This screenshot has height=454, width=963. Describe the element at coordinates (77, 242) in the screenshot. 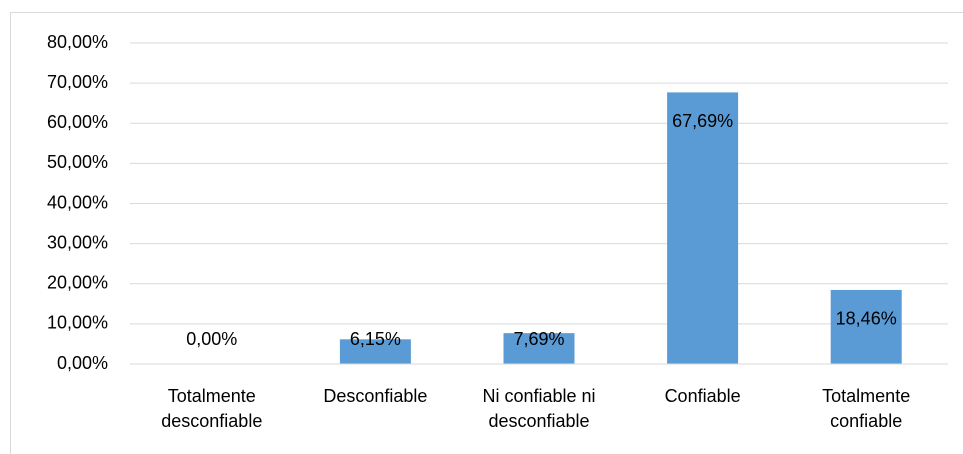

I see `y-tick-label: 30,00%` at that location.